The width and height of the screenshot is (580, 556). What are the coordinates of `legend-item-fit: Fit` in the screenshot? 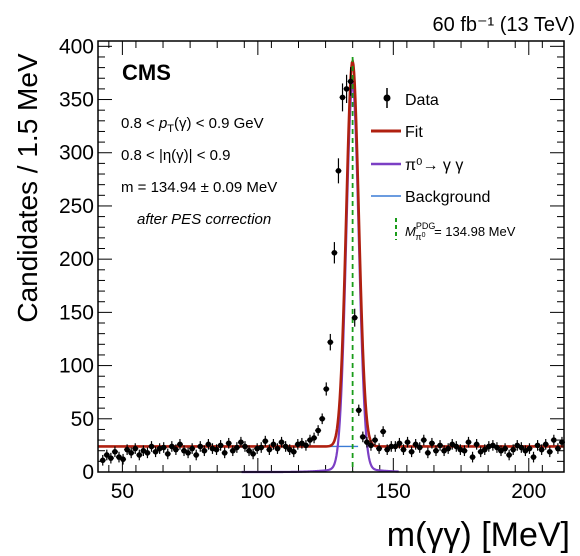 It's located at (397, 132).